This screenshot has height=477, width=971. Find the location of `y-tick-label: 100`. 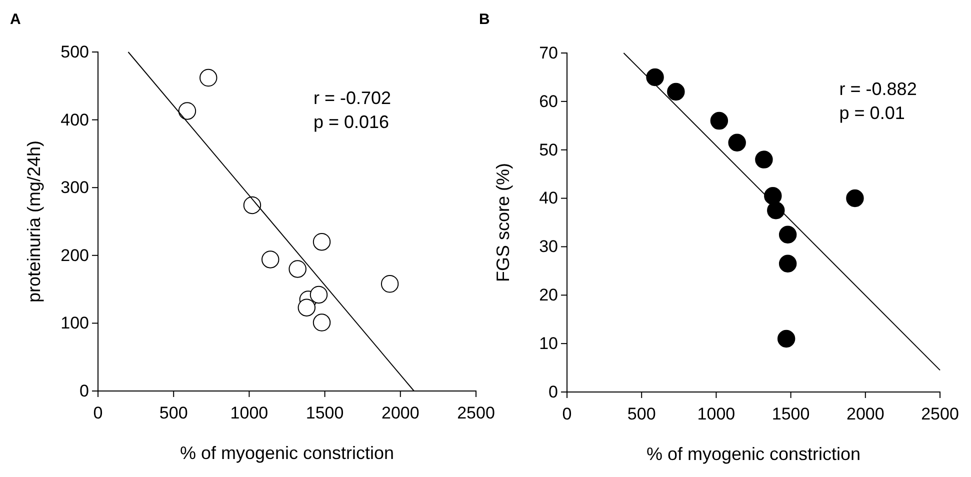

y-tick-label: 100 is located at coordinates (74, 323).